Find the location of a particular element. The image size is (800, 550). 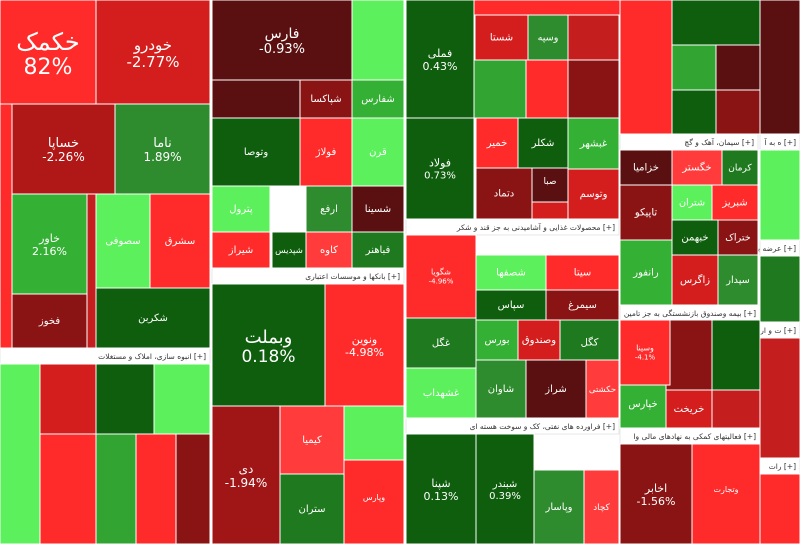

stock-symbol-label: شپدیس is located at coordinates (289, 251).